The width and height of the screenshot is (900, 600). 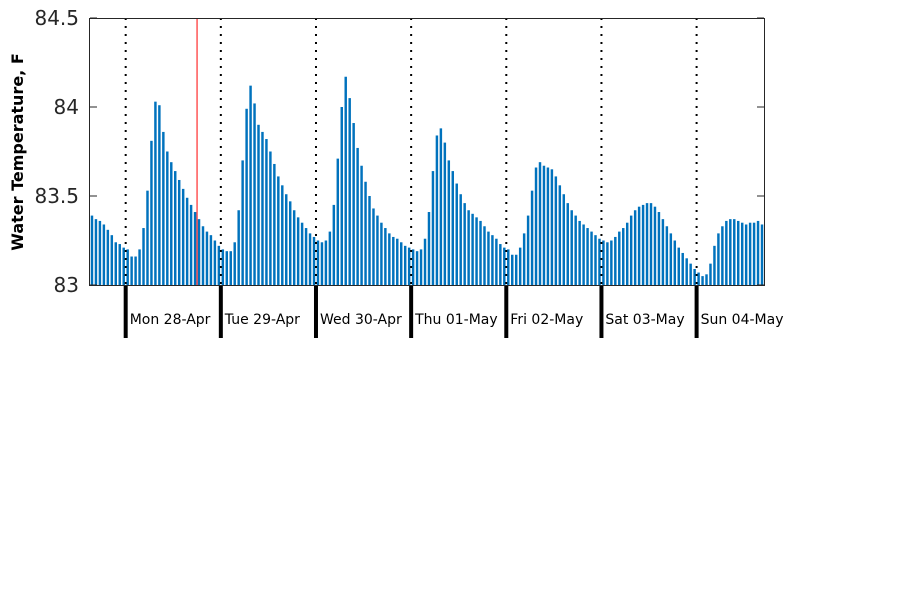 I want to click on y-tick-label: 83.5, so click(x=56, y=196).